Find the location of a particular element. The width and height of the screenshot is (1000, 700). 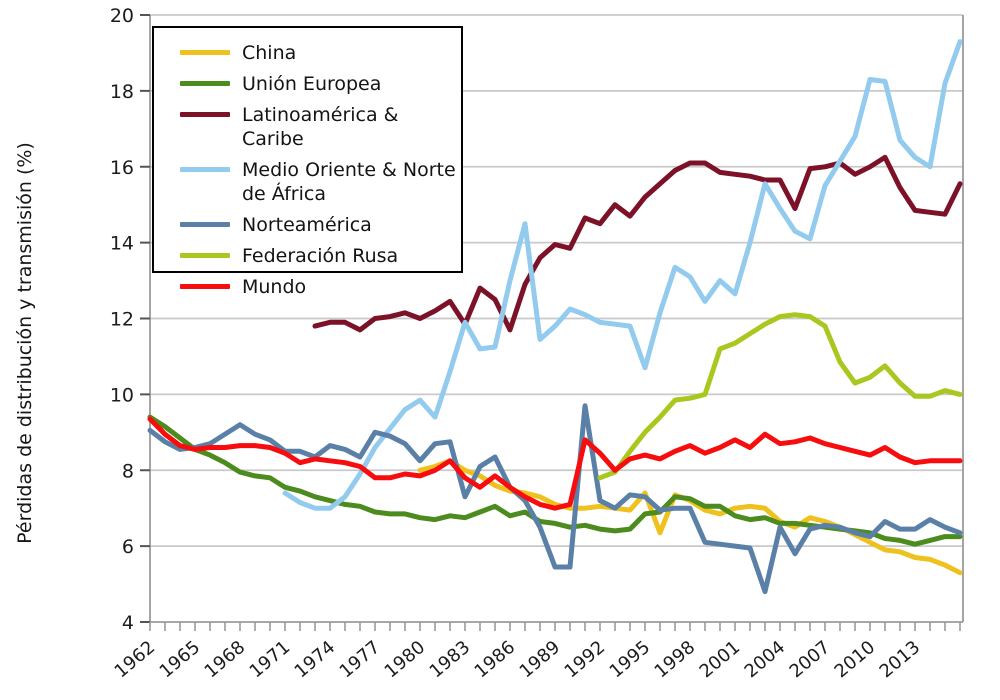

x-tick-label-1983: 1983 is located at coordinates (450, 660).